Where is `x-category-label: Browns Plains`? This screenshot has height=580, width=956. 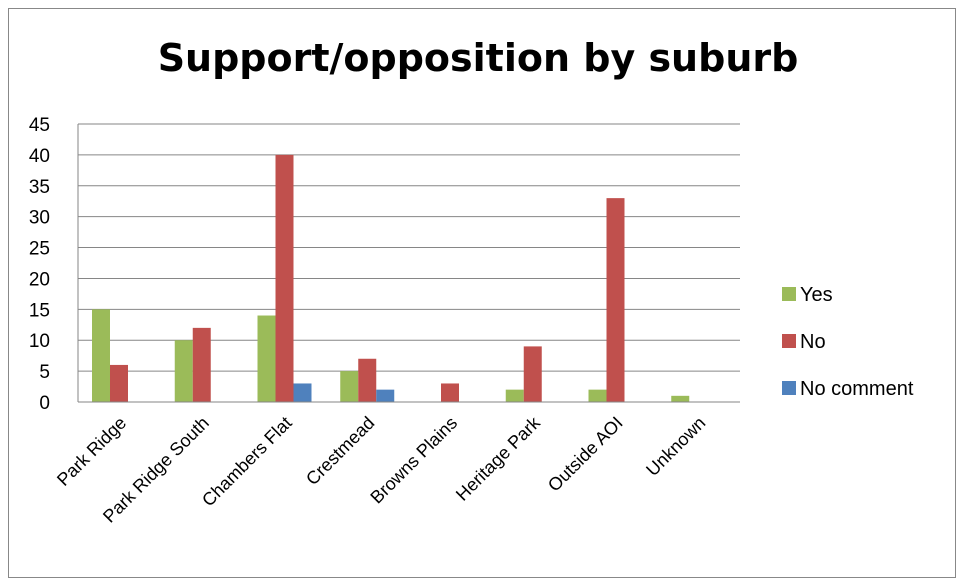 x-category-label: Browns Plains is located at coordinates (413, 460).